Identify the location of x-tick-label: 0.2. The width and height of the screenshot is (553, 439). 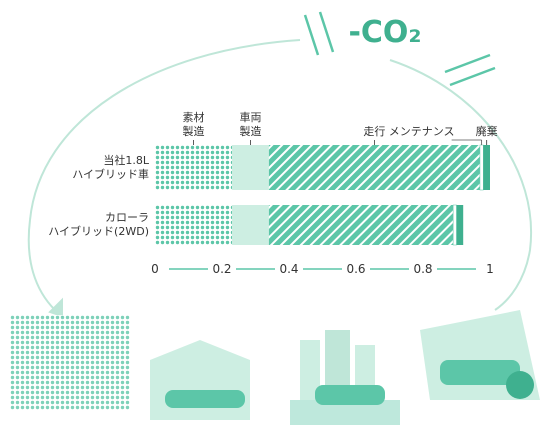
(221, 269).